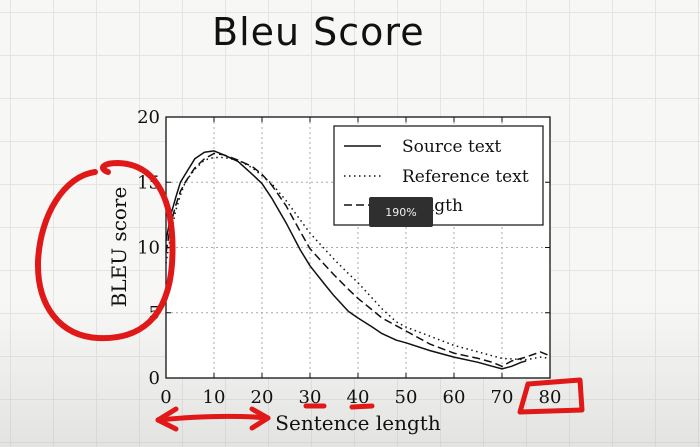  What do you see at coordinates (214, 397) in the screenshot?
I see `x-tick-label: 10` at bounding box center [214, 397].